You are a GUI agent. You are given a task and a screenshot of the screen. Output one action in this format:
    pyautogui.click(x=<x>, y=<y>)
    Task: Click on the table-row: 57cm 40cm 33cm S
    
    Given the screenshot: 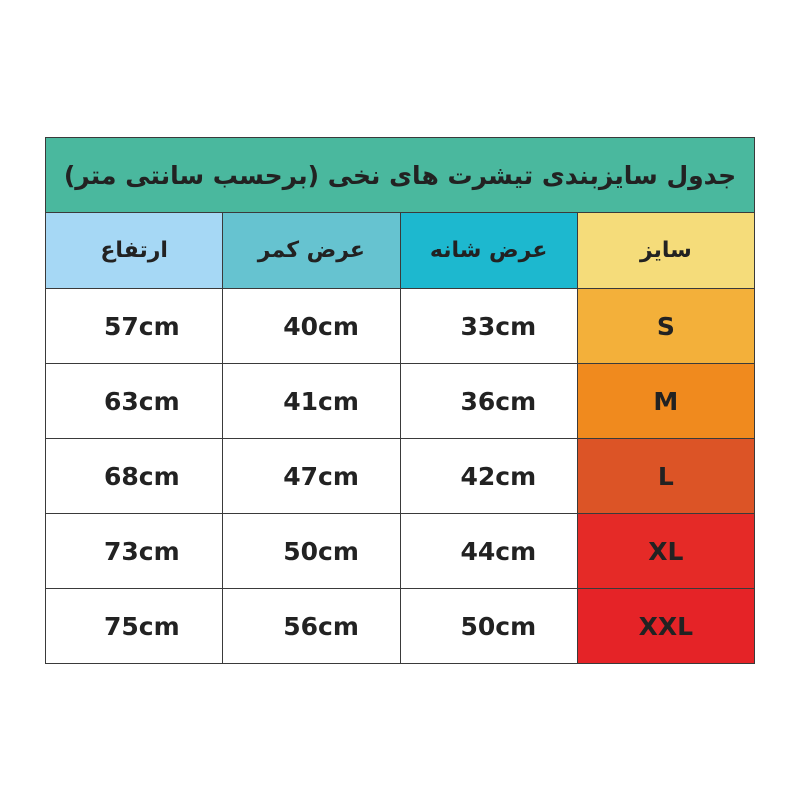 What is the action you would take?
    pyautogui.click(x=400, y=326)
    